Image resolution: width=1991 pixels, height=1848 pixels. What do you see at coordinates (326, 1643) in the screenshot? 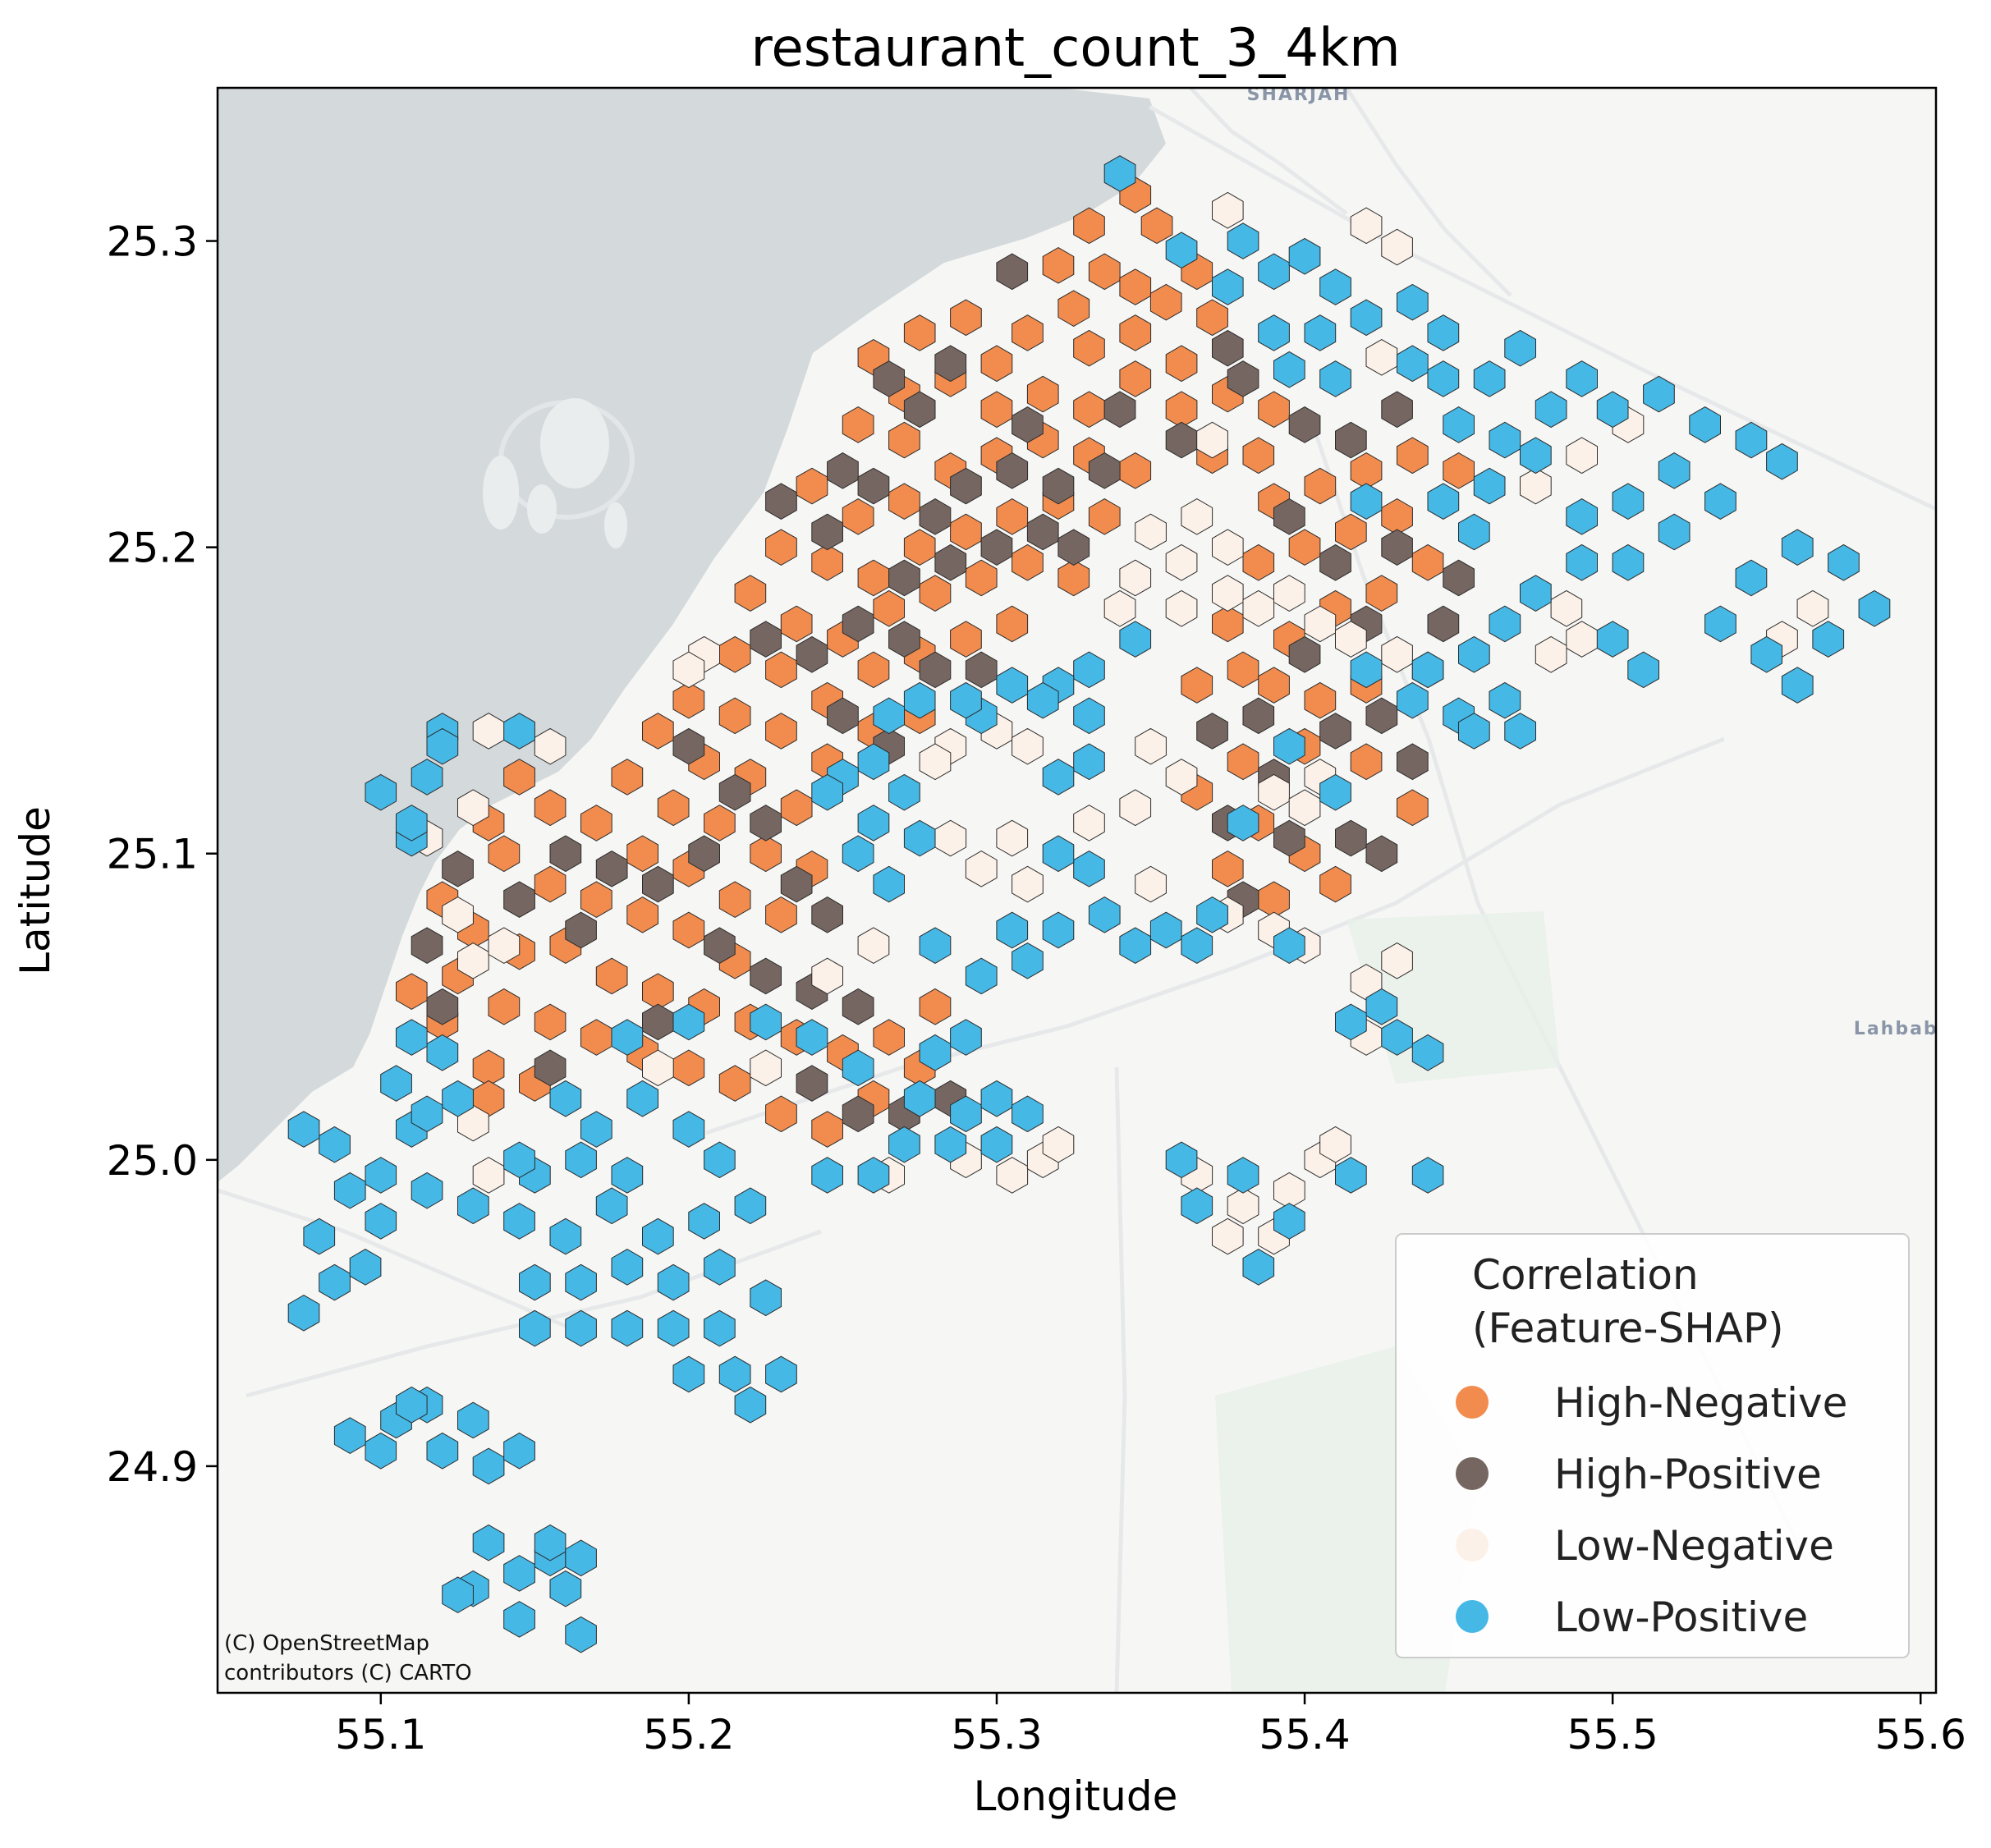
I see `basemap-credit-line-1: (C) OpenStreetMap` at bounding box center [326, 1643].